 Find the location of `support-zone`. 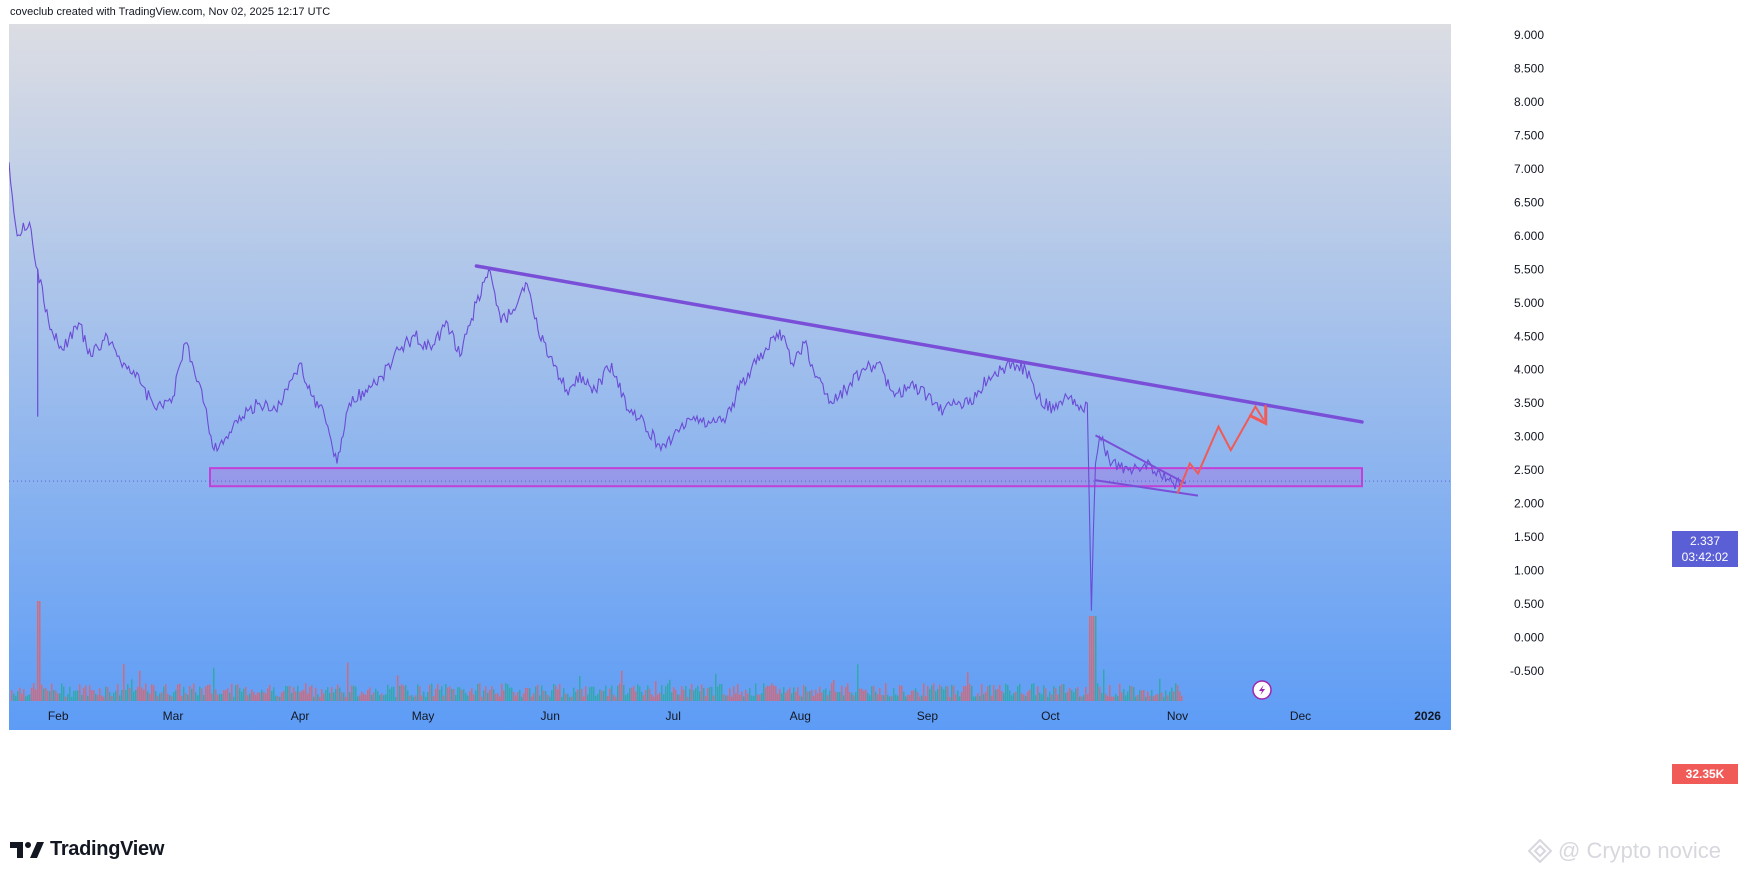

support-zone is located at coordinates (786, 477).